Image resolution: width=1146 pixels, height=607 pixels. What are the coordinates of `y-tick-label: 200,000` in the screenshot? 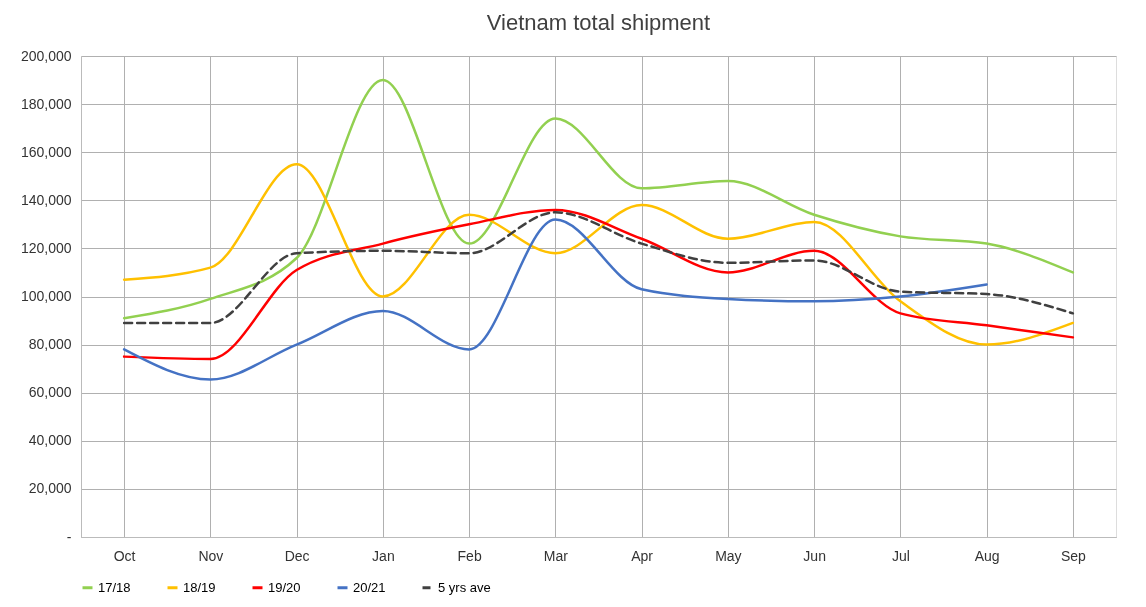 It's located at (46, 55).